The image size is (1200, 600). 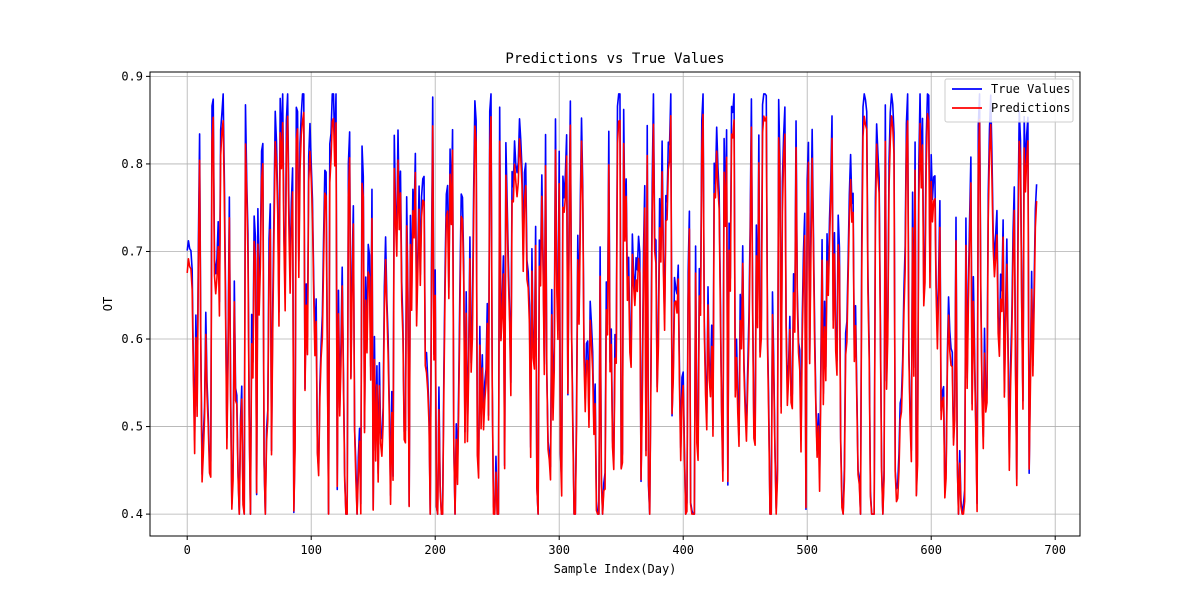 I want to click on x-tick-label: 300, so click(x=559, y=550).